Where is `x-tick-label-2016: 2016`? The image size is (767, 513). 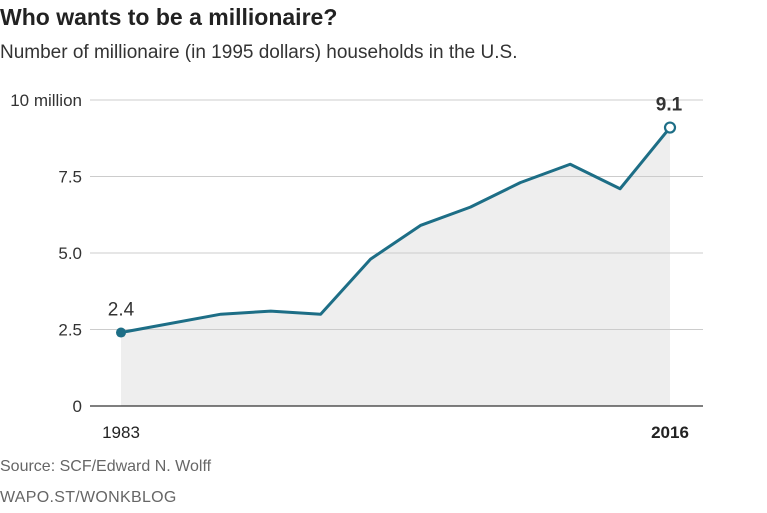 x-tick-label-2016: 2016 is located at coordinates (670, 432).